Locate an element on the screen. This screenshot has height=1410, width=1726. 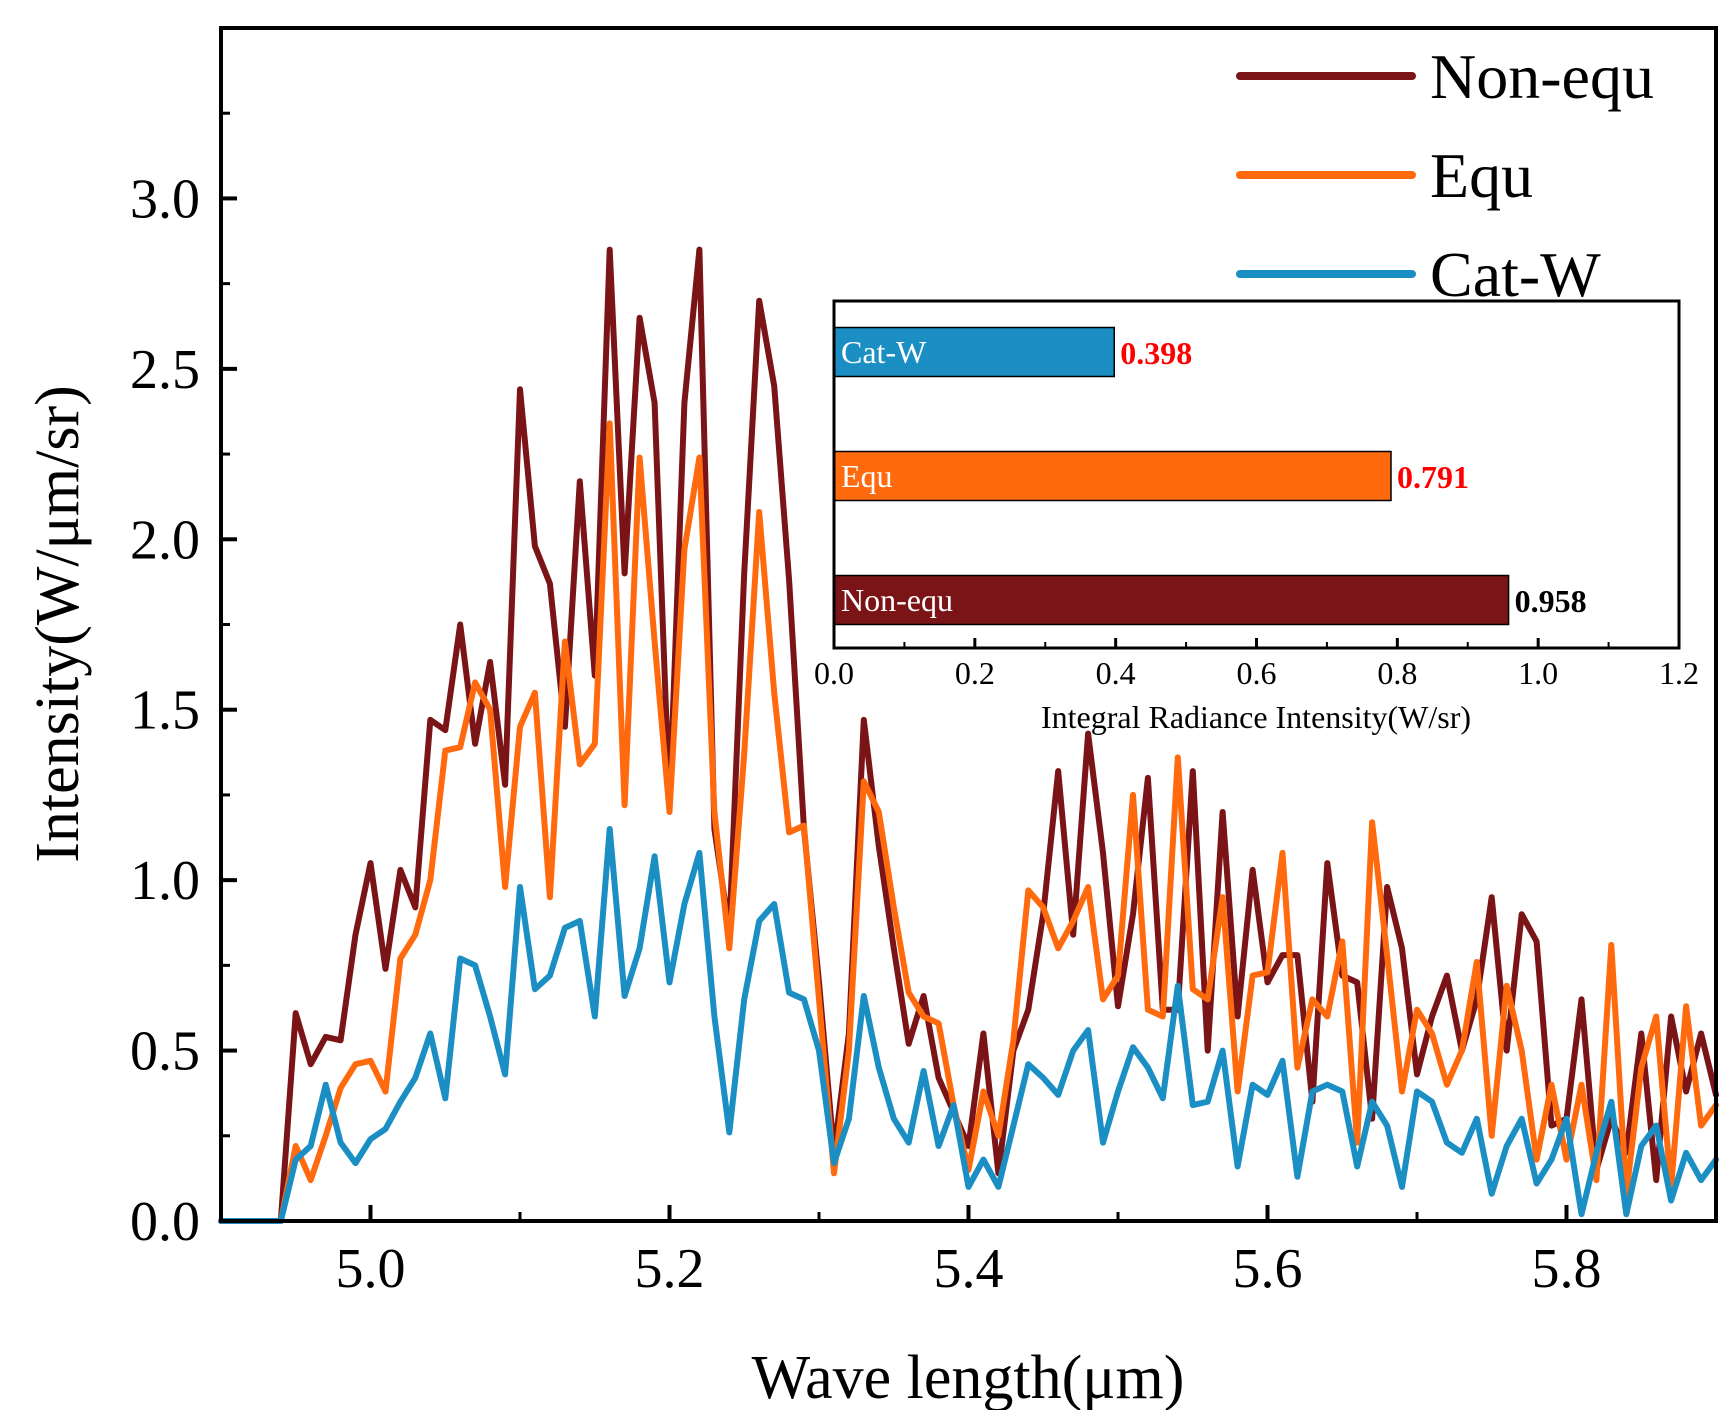
inset-plot-frame is located at coordinates (1256, 474).